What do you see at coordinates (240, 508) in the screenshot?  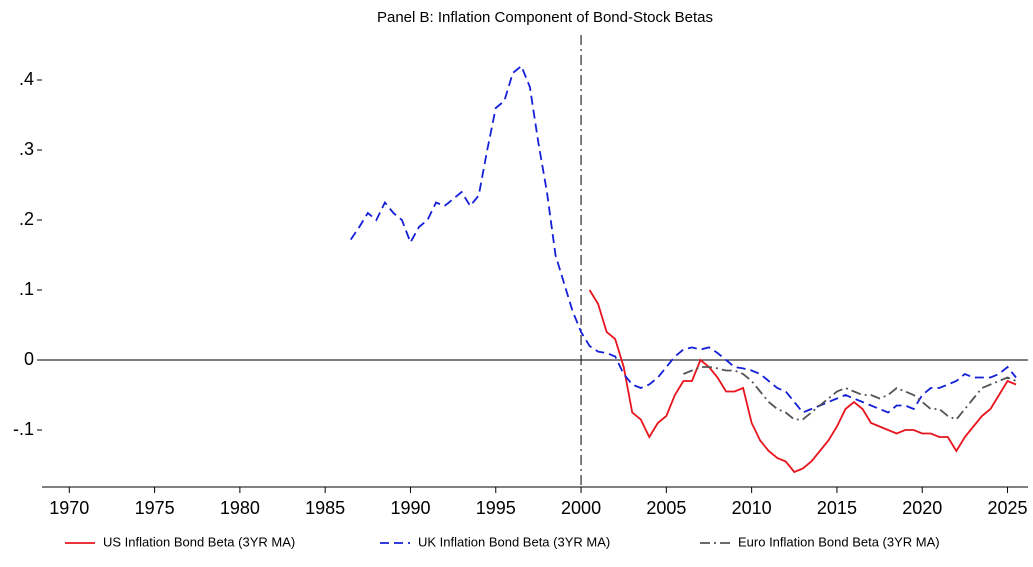 I see `x-tick-label: 1980` at bounding box center [240, 508].